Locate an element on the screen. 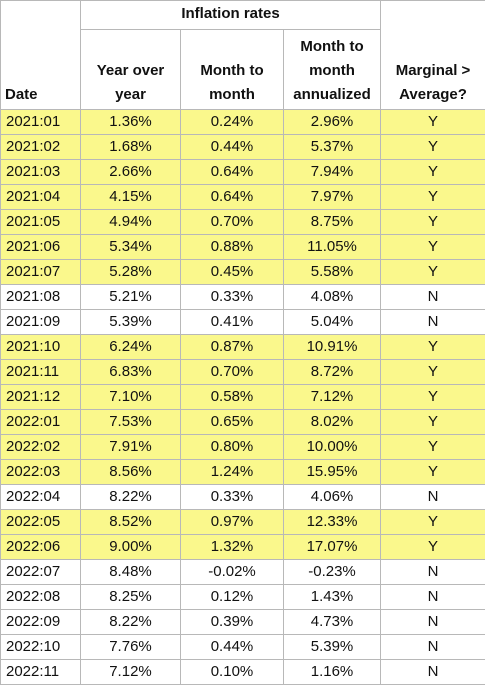 The height and width of the screenshot is (685, 485). table-row: 2021:07 5.28% 0.45% 5.58% Y is located at coordinates (242, 272).